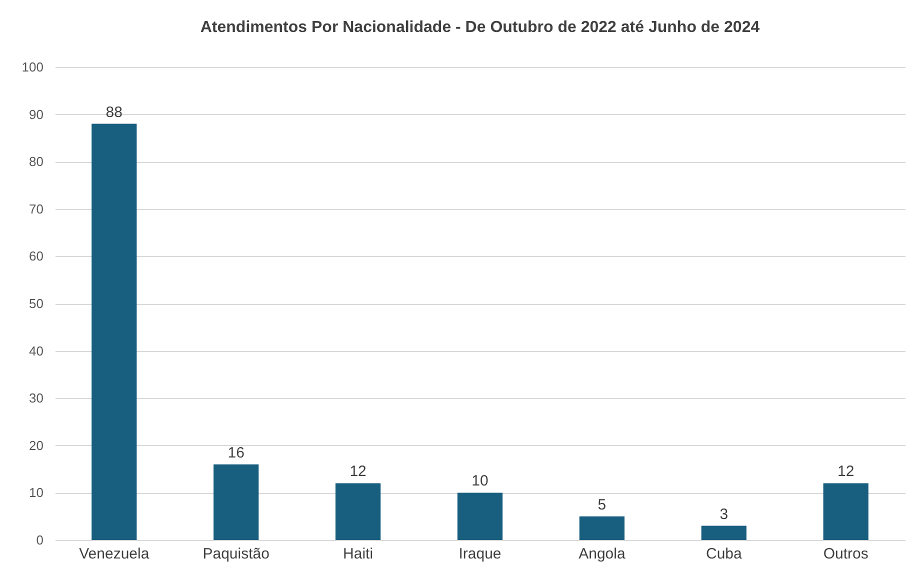 The height and width of the screenshot is (578, 915). I want to click on data-label: 16, so click(236, 453).